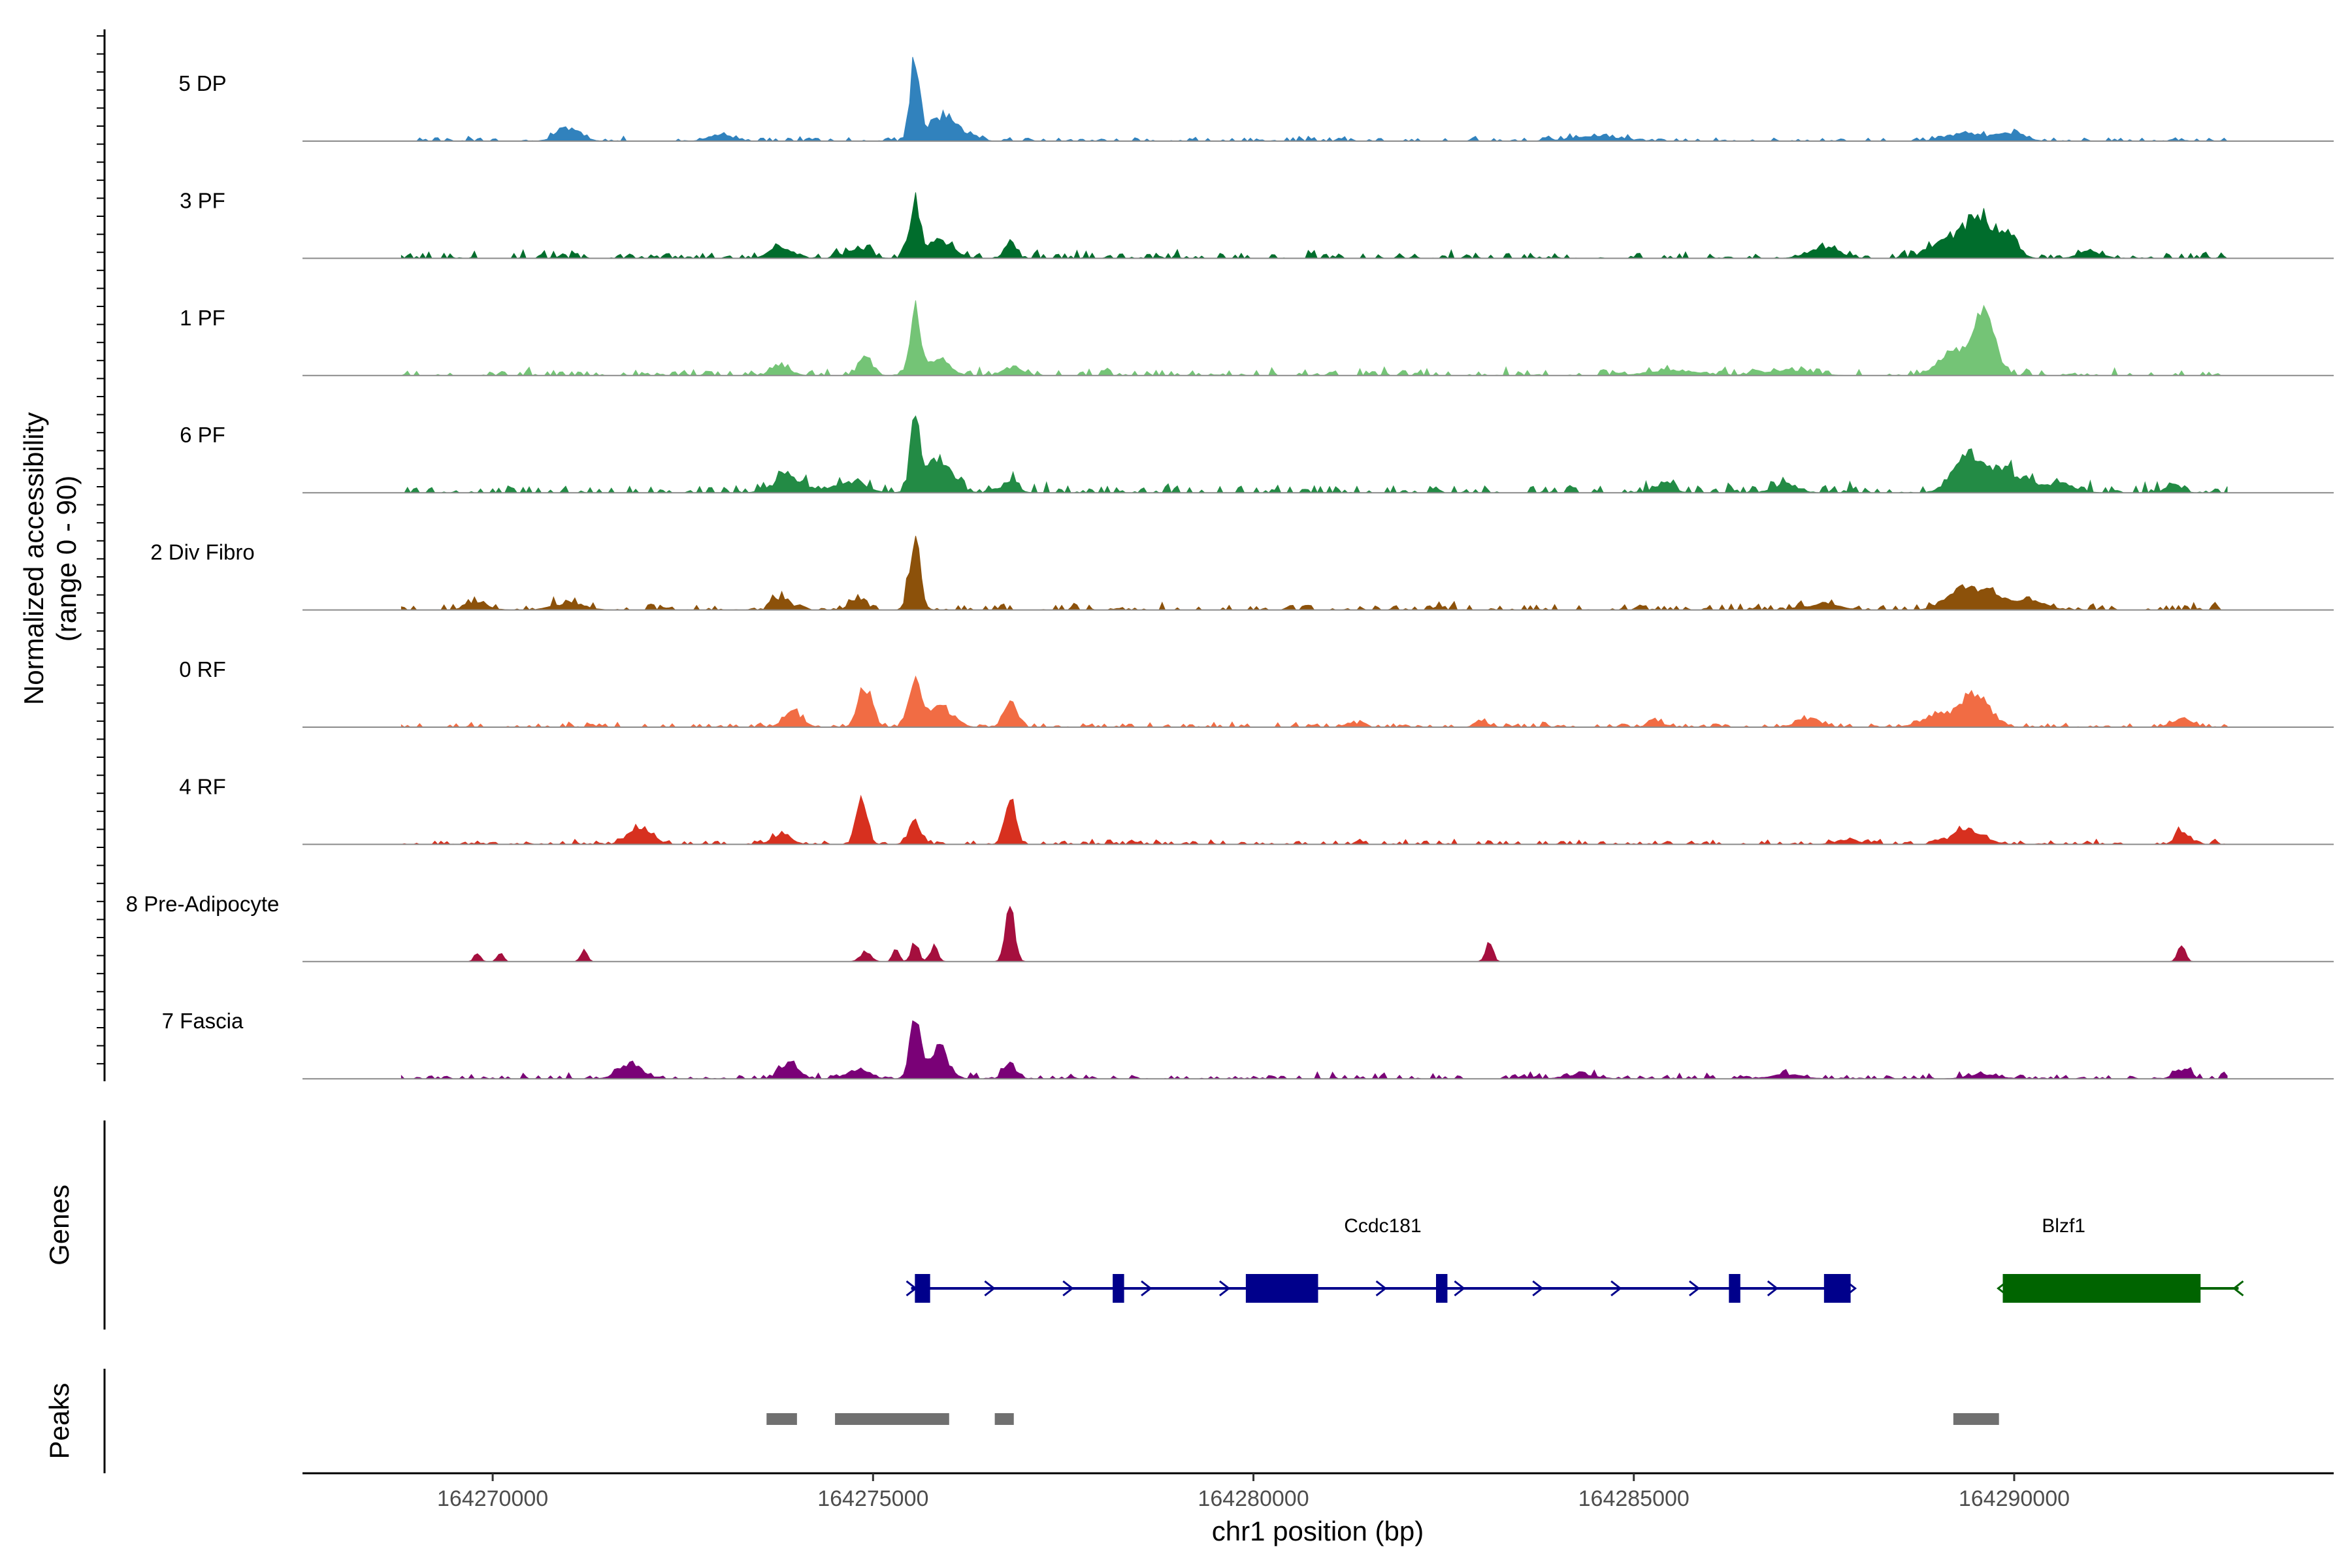 The height and width of the screenshot is (1568, 2352). Describe the element at coordinates (66, 559) in the screenshot. I see `y-axis-title-line2: (range 0 - 90)` at that location.